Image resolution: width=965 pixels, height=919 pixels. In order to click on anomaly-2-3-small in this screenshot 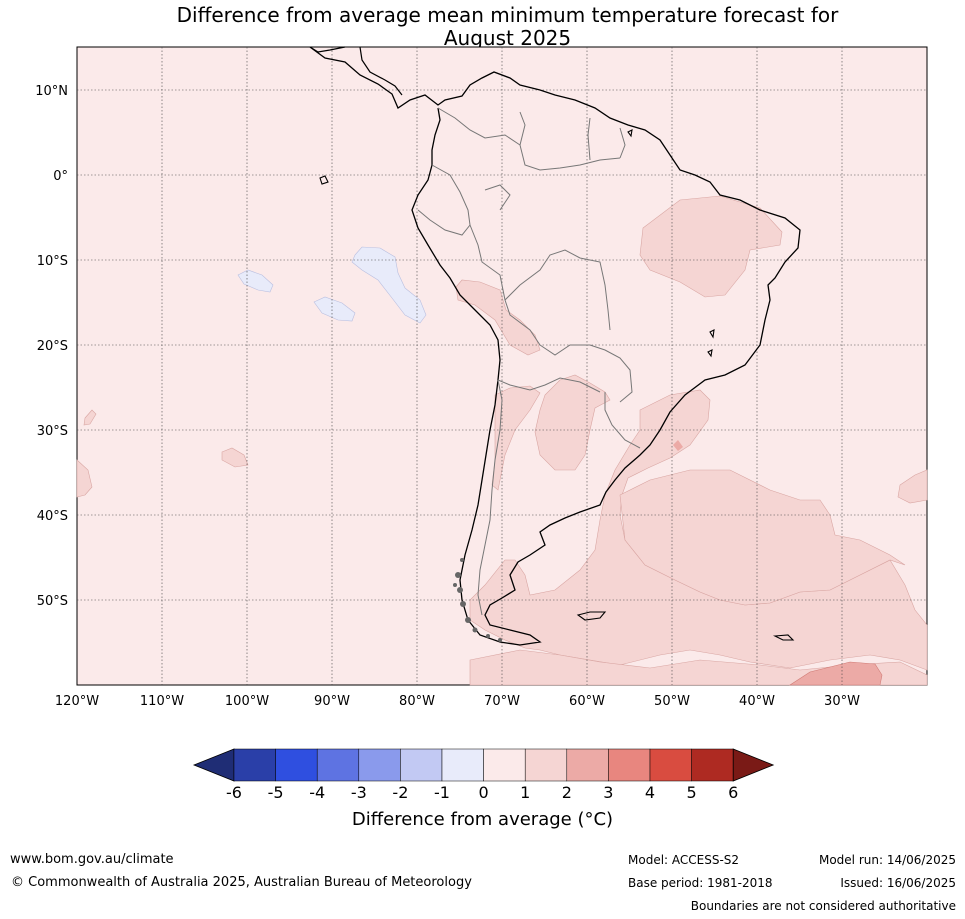, I will do `click(678, 445)`.